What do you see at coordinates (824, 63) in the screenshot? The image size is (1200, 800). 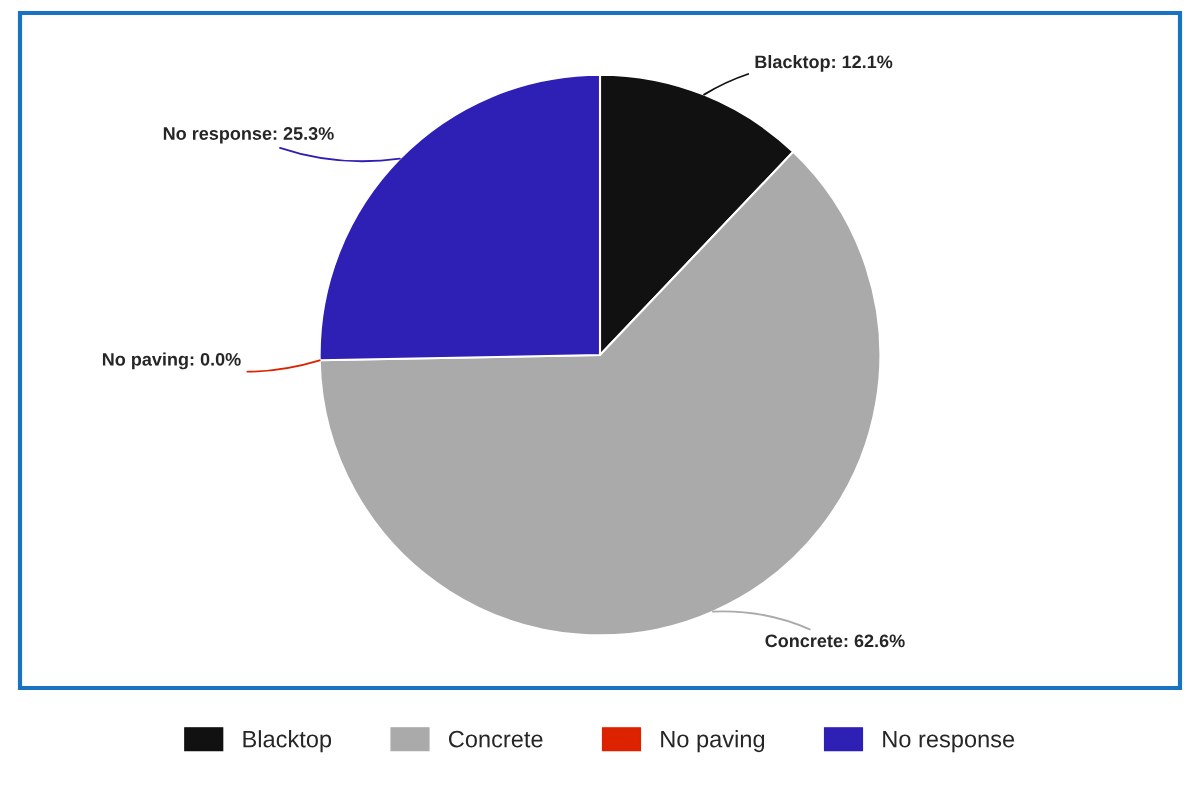 I see `data-label: Blacktop: 12.1%` at bounding box center [824, 63].